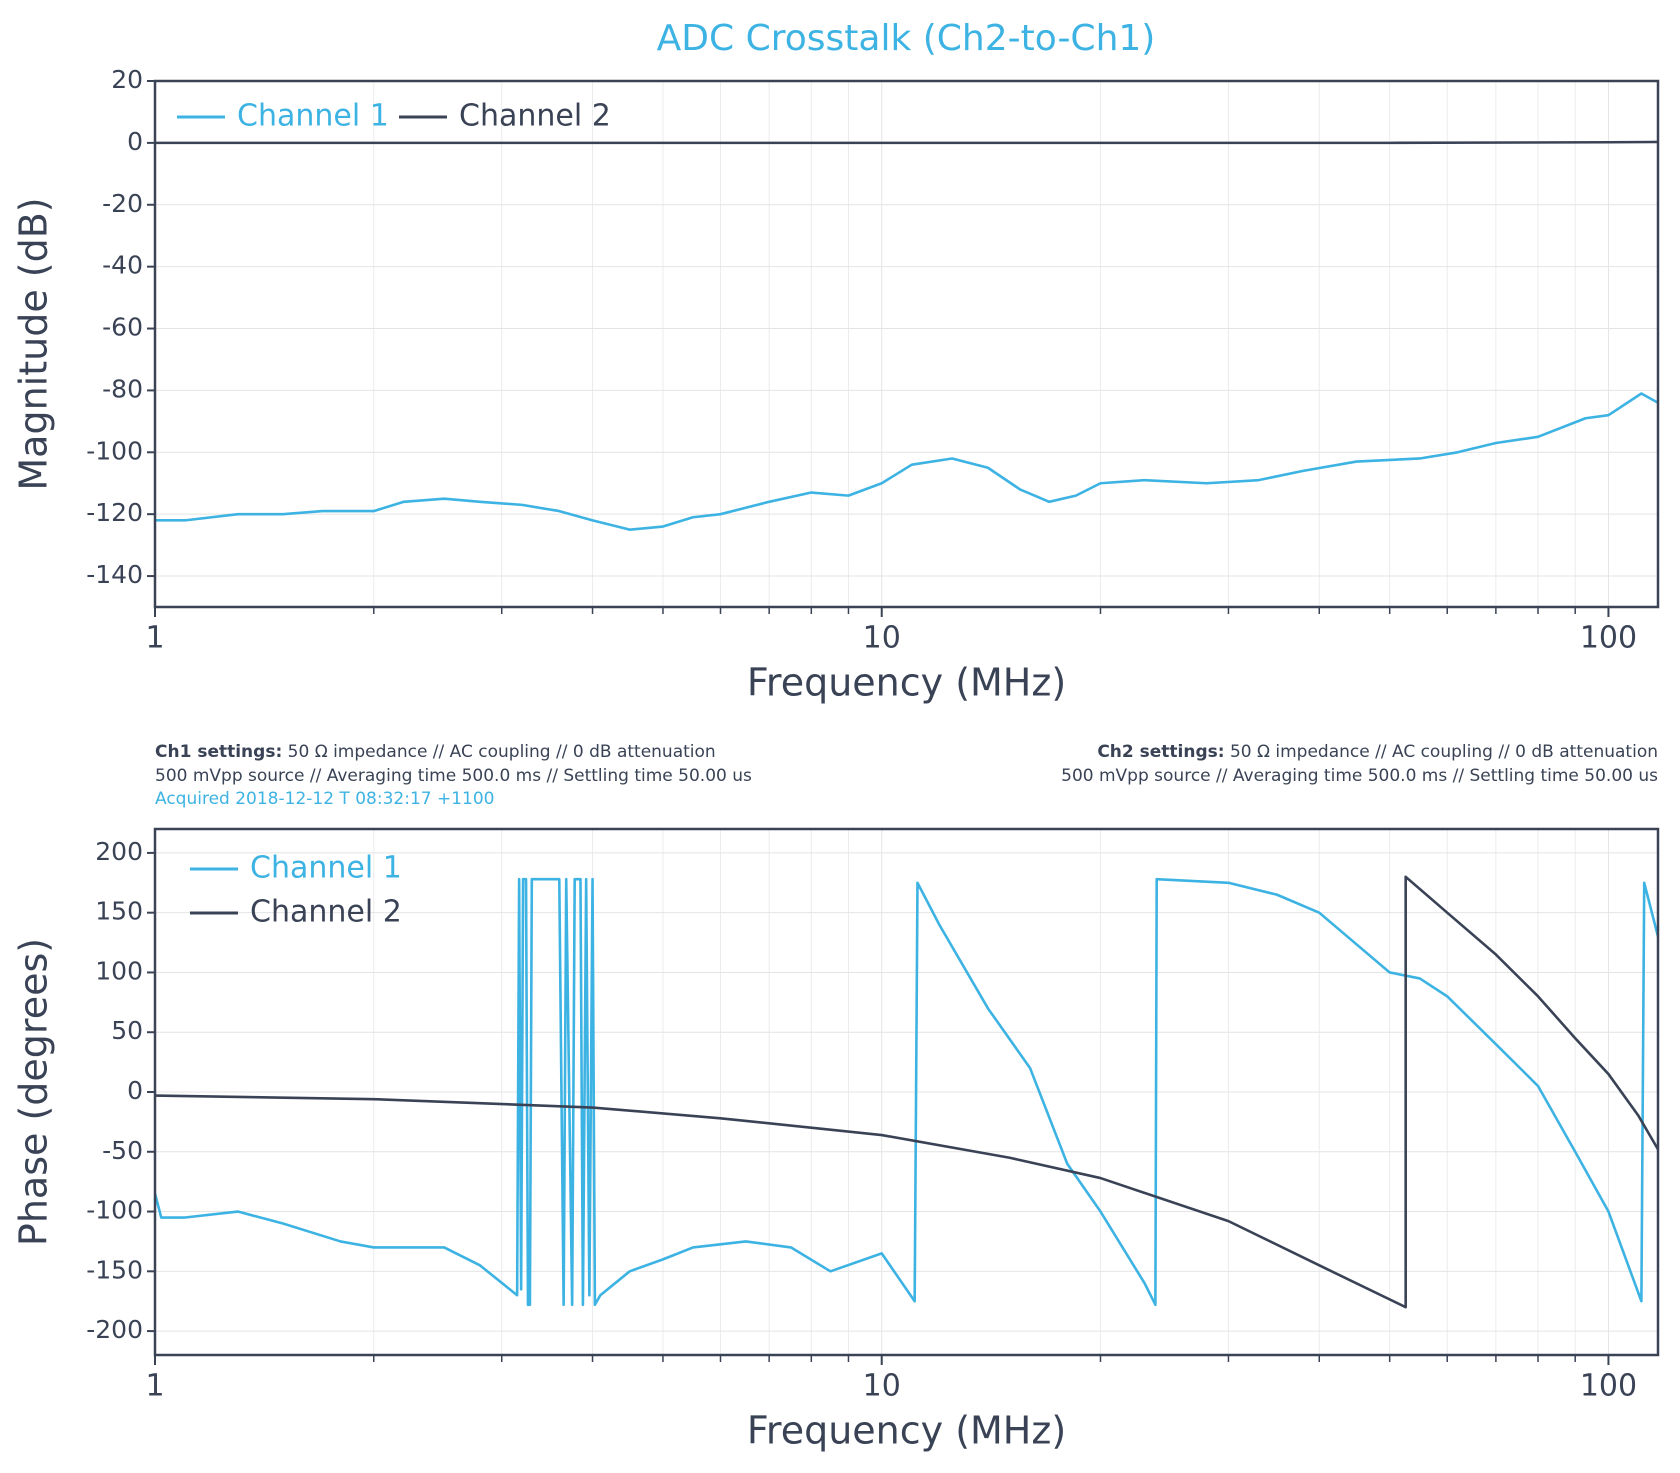 The height and width of the screenshot is (1473, 1680). What do you see at coordinates (127, 79) in the screenshot?
I see `y-tick-label: 20` at bounding box center [127, 79].